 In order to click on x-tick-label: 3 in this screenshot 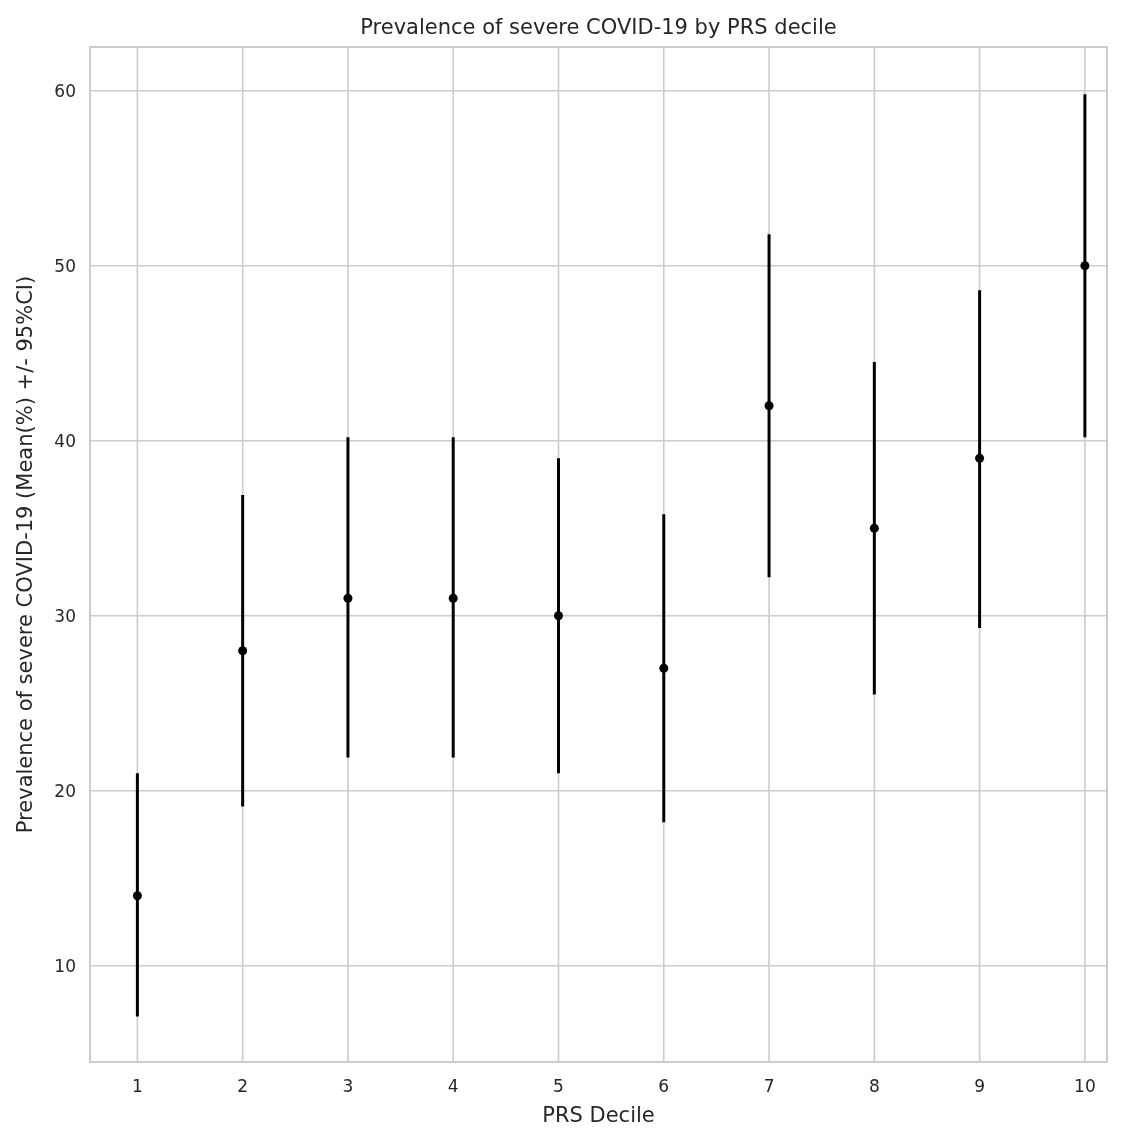, I will do `click(348, 1086)`.